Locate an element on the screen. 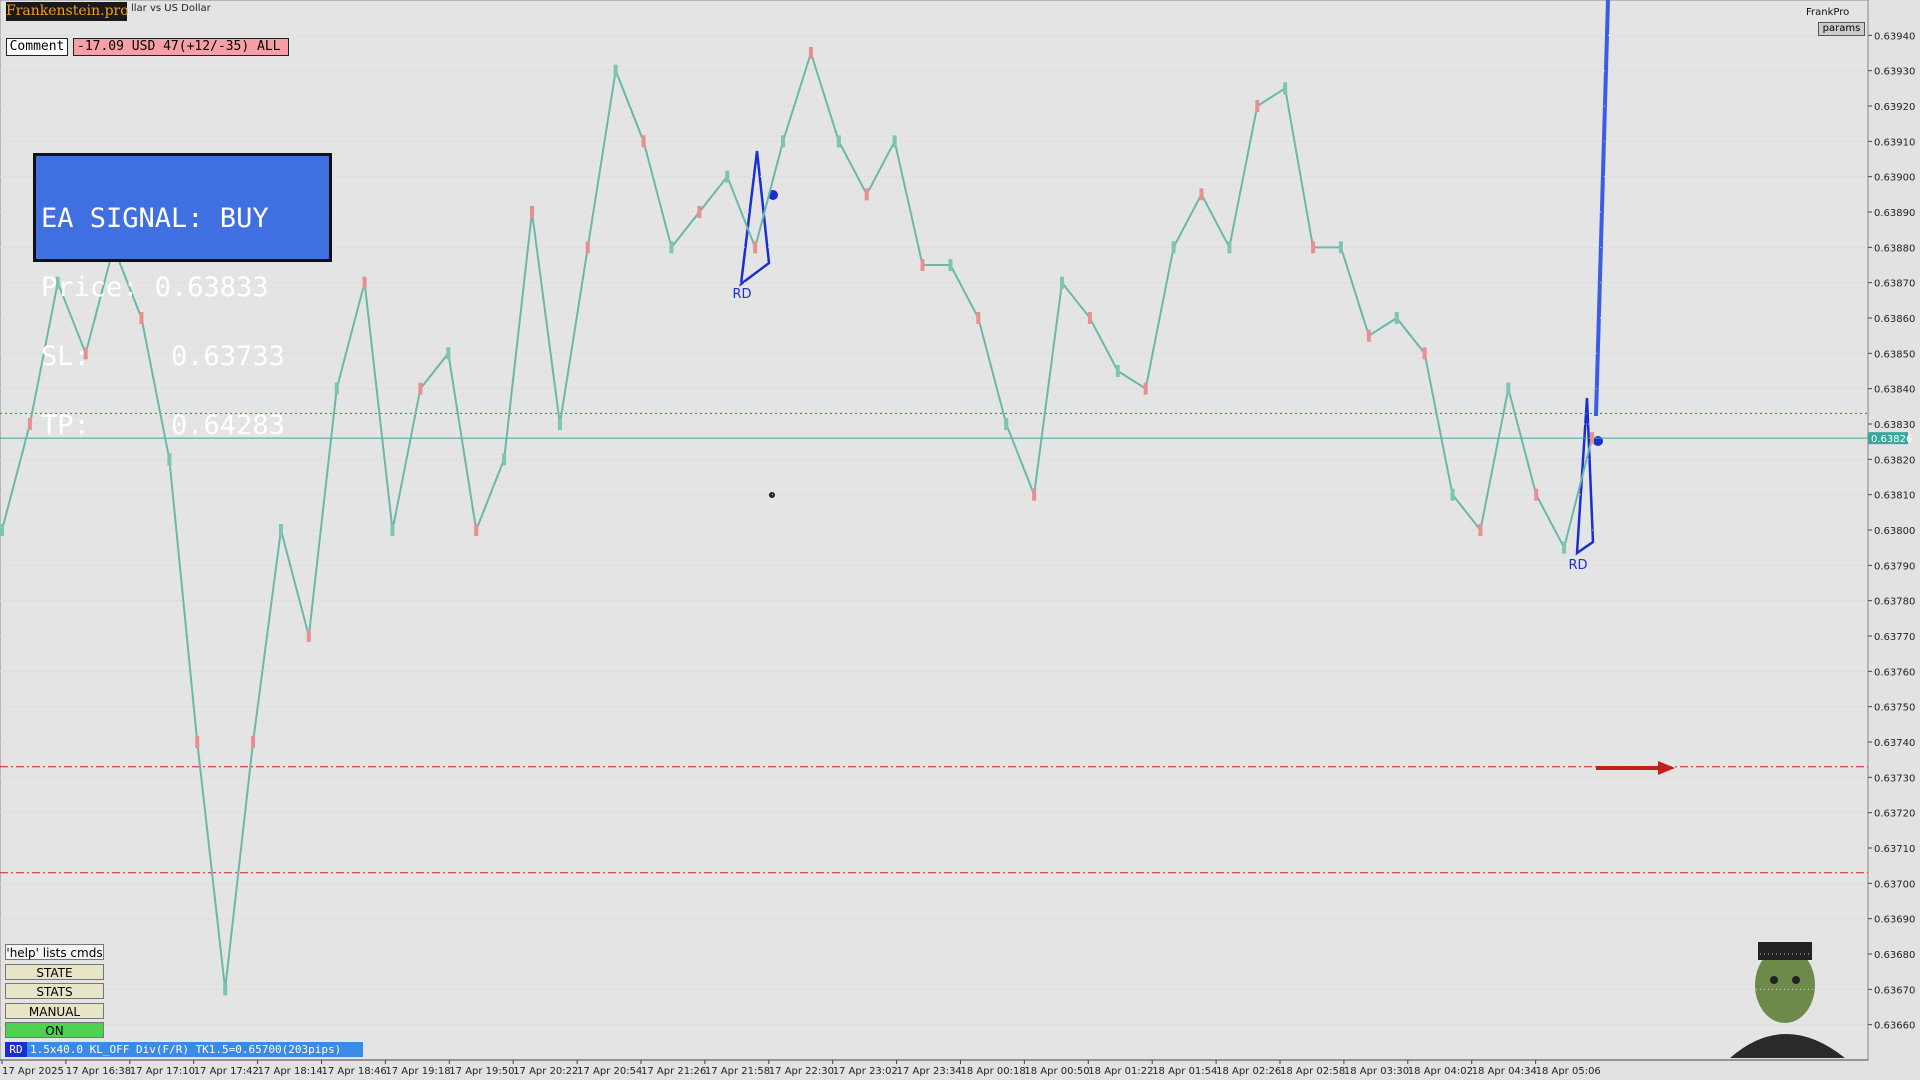 This screenshot has width=1920, height=1080. y-tick-label: 0.63850 is located at coordinates (1894, 354).